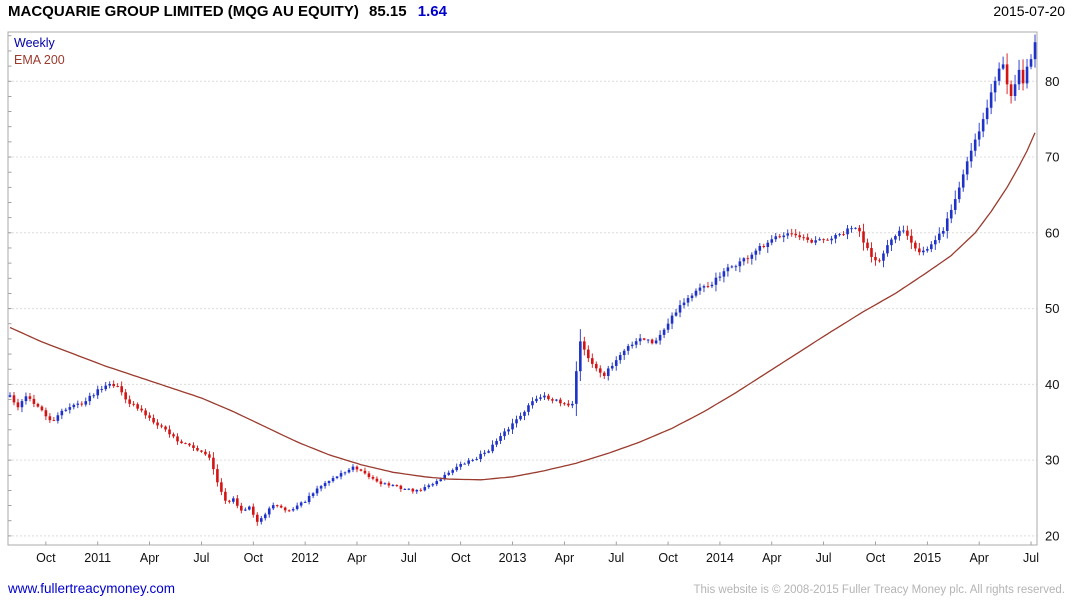  What do you see at coordinates (39, 51) in the screenshot?
I see `chart-legend: Weekly EMA 200` at bounding box center [39, 51].